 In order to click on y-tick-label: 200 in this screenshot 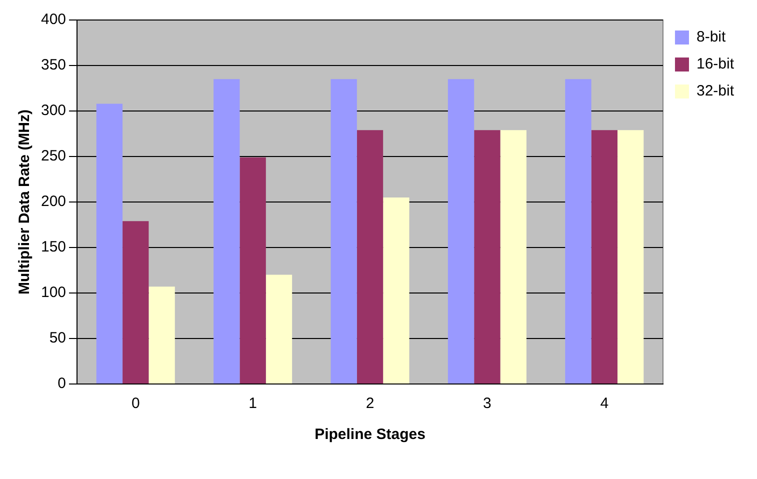, I will do `click(53, 201)`.